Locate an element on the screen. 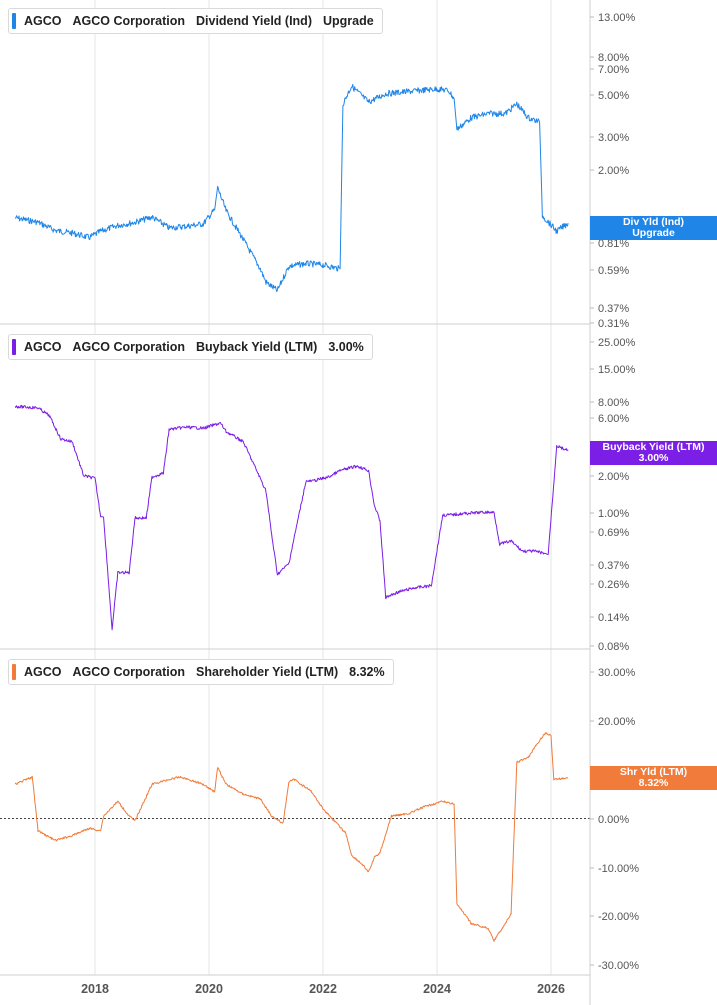 This screenshot has width=717, height=1005. legend-swatch-shareholder is located at coordinates (14, 672).